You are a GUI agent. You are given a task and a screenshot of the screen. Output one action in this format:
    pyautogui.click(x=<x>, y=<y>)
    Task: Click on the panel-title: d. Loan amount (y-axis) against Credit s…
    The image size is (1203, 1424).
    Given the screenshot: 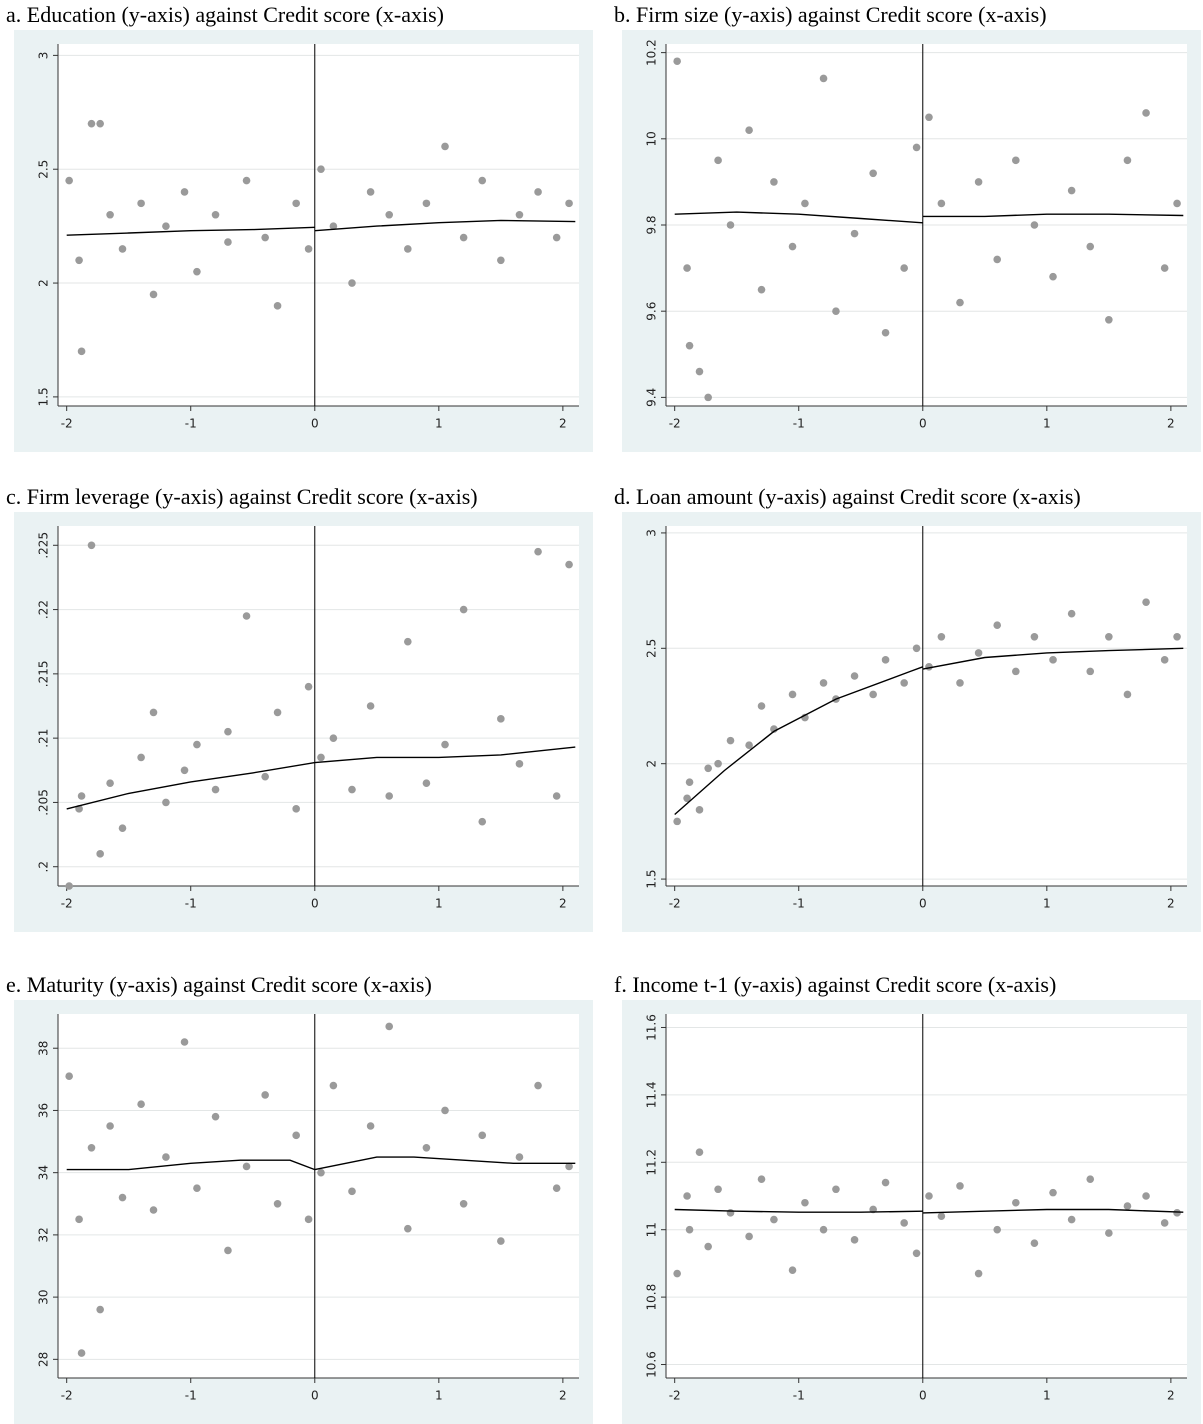 What is the action you would take?
    pyautogui.click(x=847, y=496)
    